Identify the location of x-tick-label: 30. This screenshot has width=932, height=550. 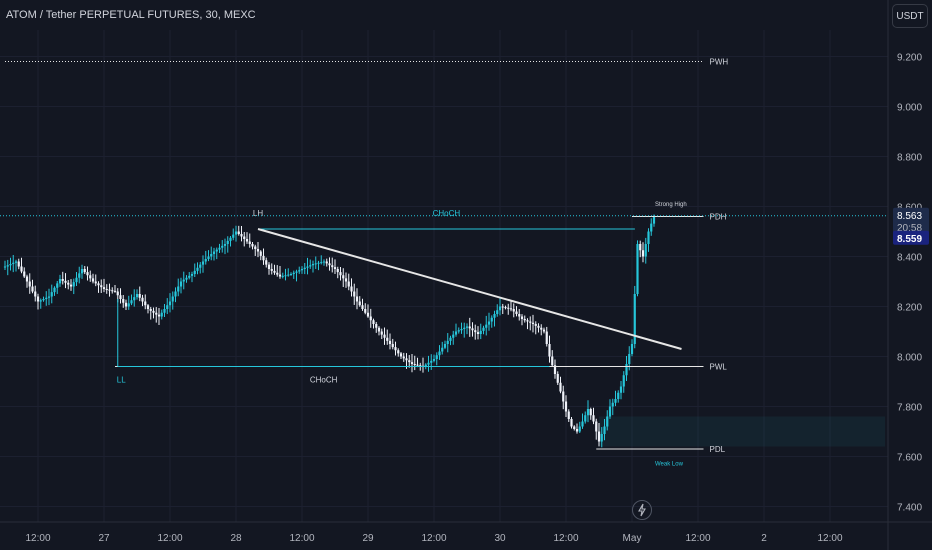
(500, 538).